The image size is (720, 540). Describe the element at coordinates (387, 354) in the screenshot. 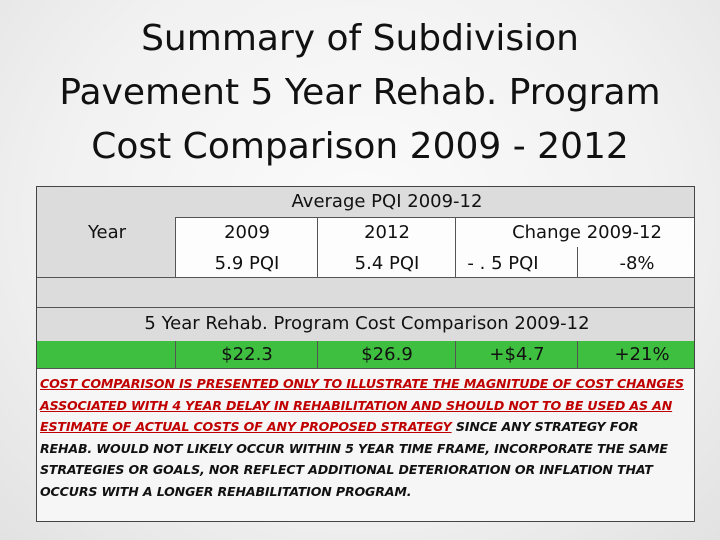

I see `cost-val-2012: $26.9` at that location.